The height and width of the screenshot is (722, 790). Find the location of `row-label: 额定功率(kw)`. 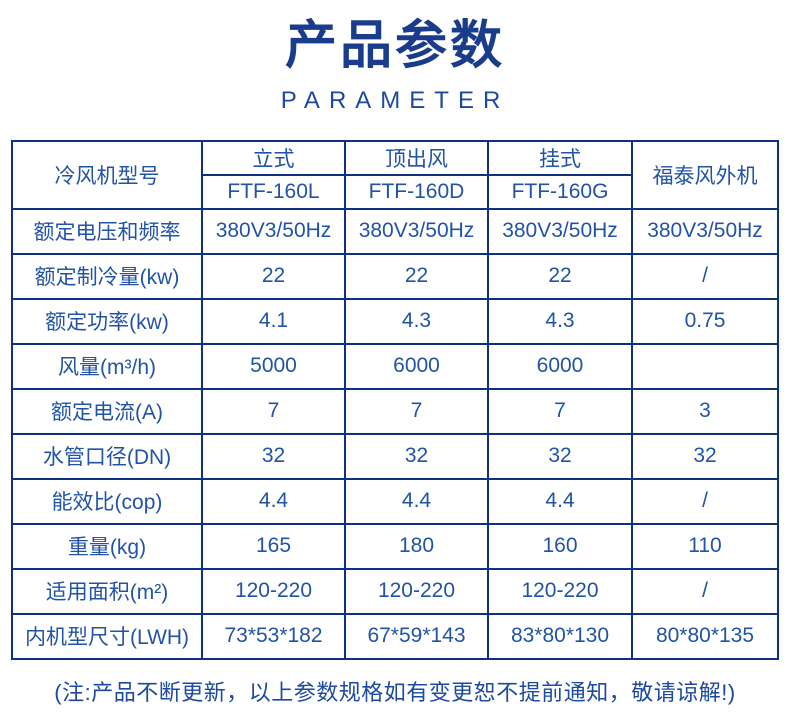

row-label: 额定功率(kw) is located at coordinates (107, 321).